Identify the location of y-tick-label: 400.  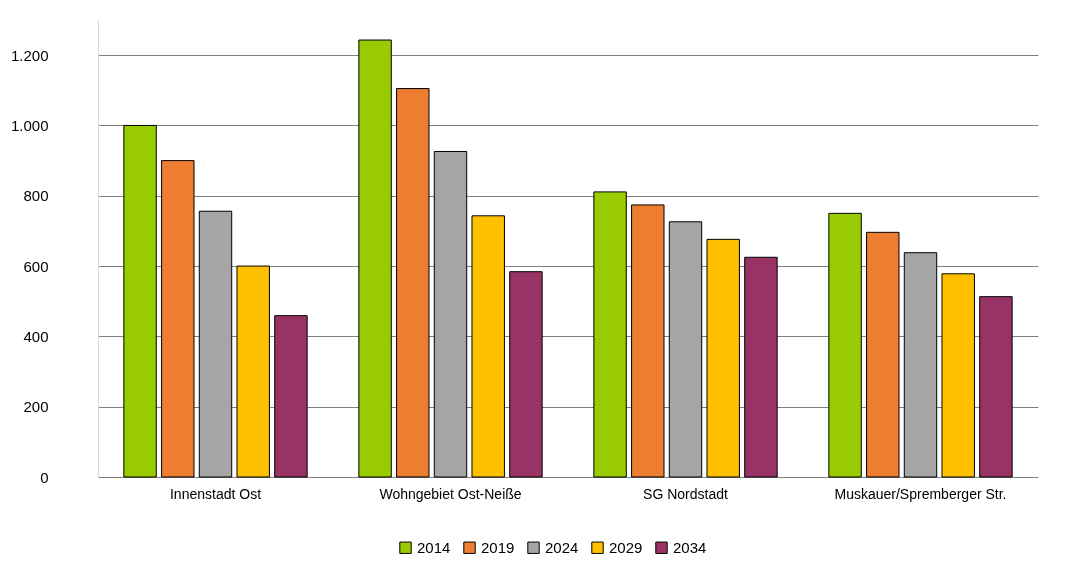
(36, 336).